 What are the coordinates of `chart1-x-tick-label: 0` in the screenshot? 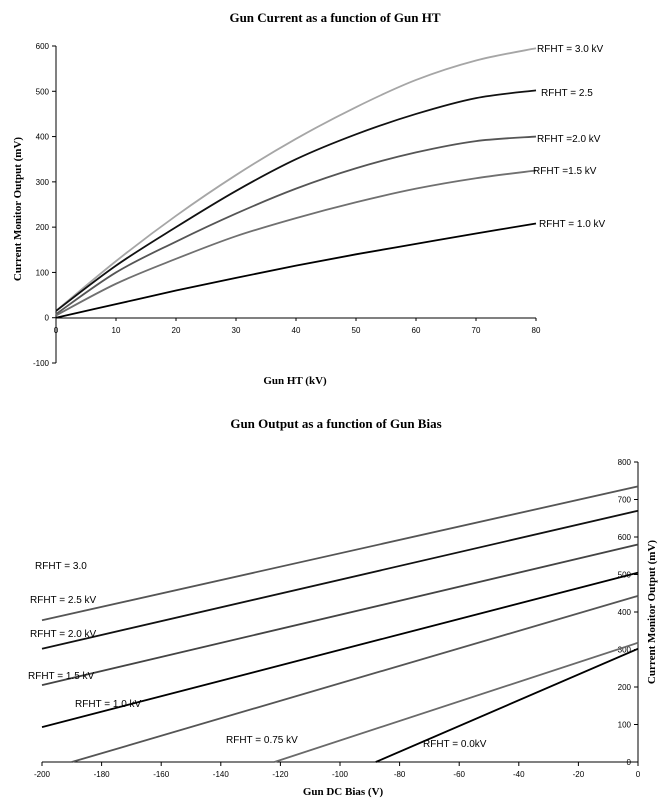 It's located at (56, 330).